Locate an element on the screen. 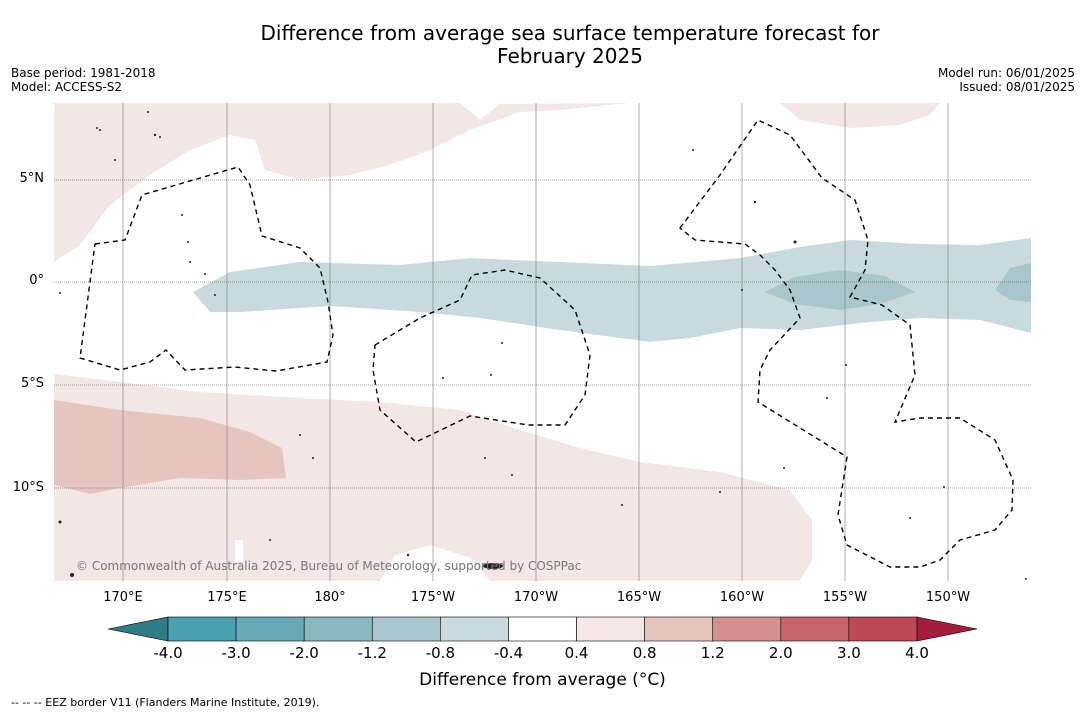  colorbar-label-text: Difference from average ( is located at coordinates (529, 680).